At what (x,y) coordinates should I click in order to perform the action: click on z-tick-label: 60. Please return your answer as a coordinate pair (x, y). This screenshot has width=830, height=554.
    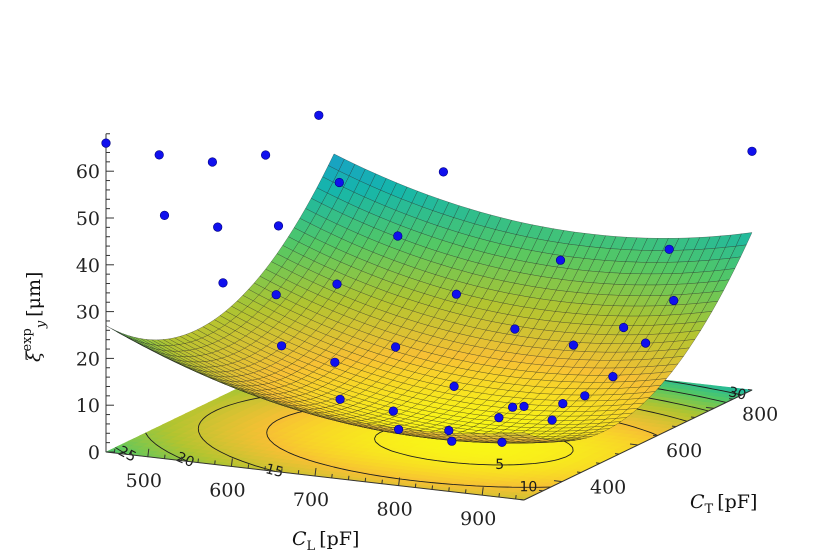
    Looking at the image, I should click on (88, 172).